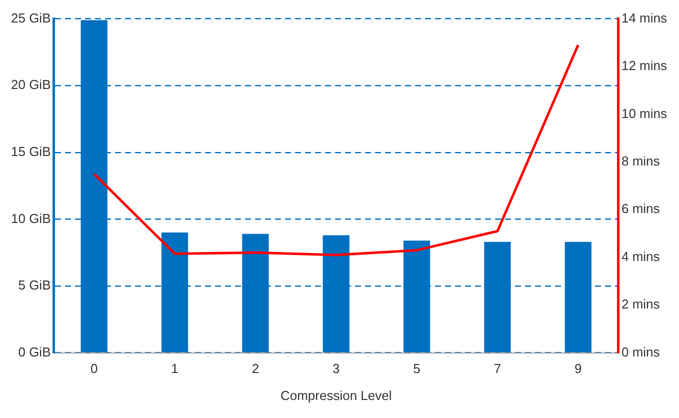 Image resolution: width=679 pixels, height=418 pixels. I want to click on y2-tick-label: 2 mins, so click(640, 304).